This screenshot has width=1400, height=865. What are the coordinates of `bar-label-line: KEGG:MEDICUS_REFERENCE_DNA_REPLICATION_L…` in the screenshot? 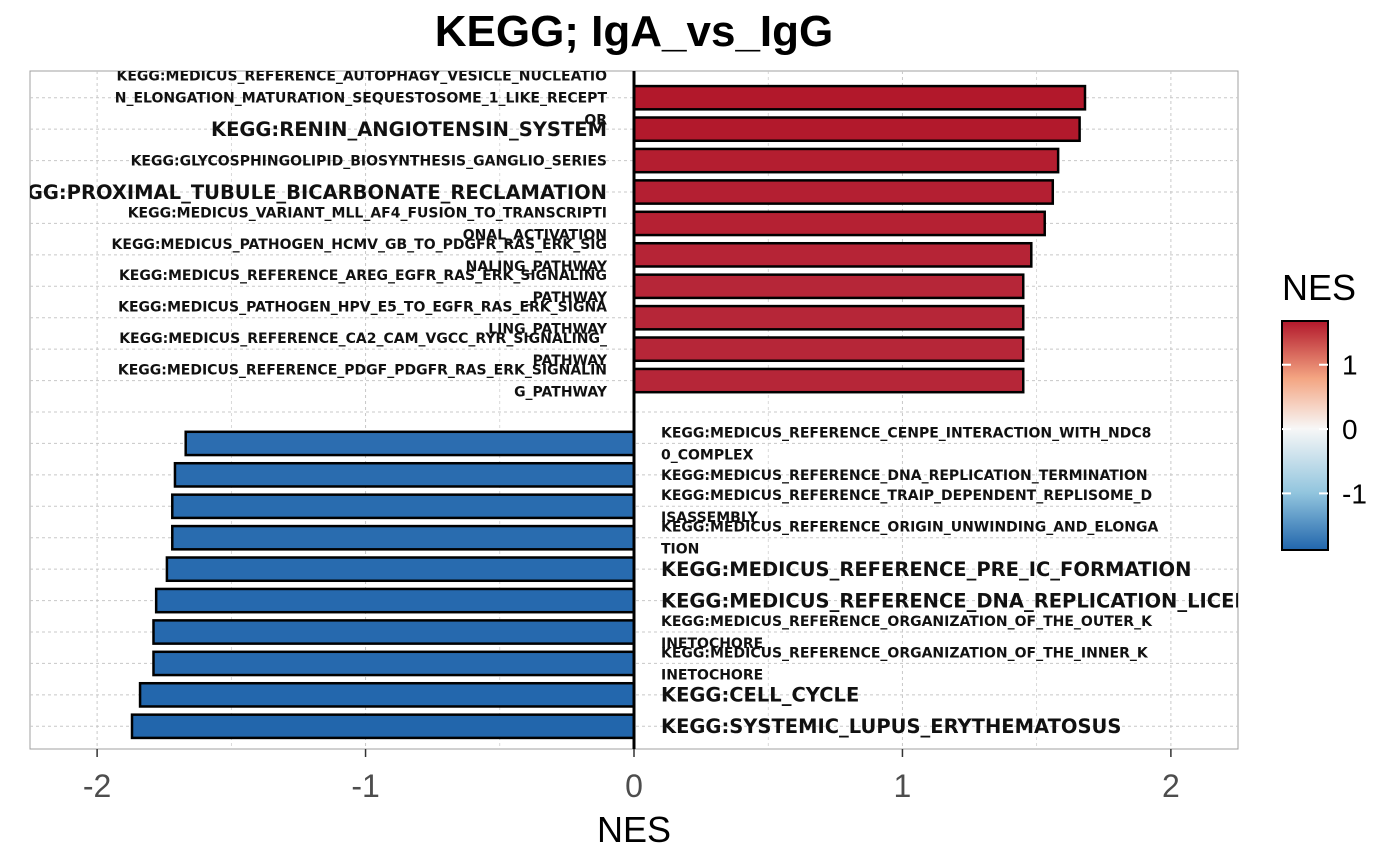 It's located at (982, 600).